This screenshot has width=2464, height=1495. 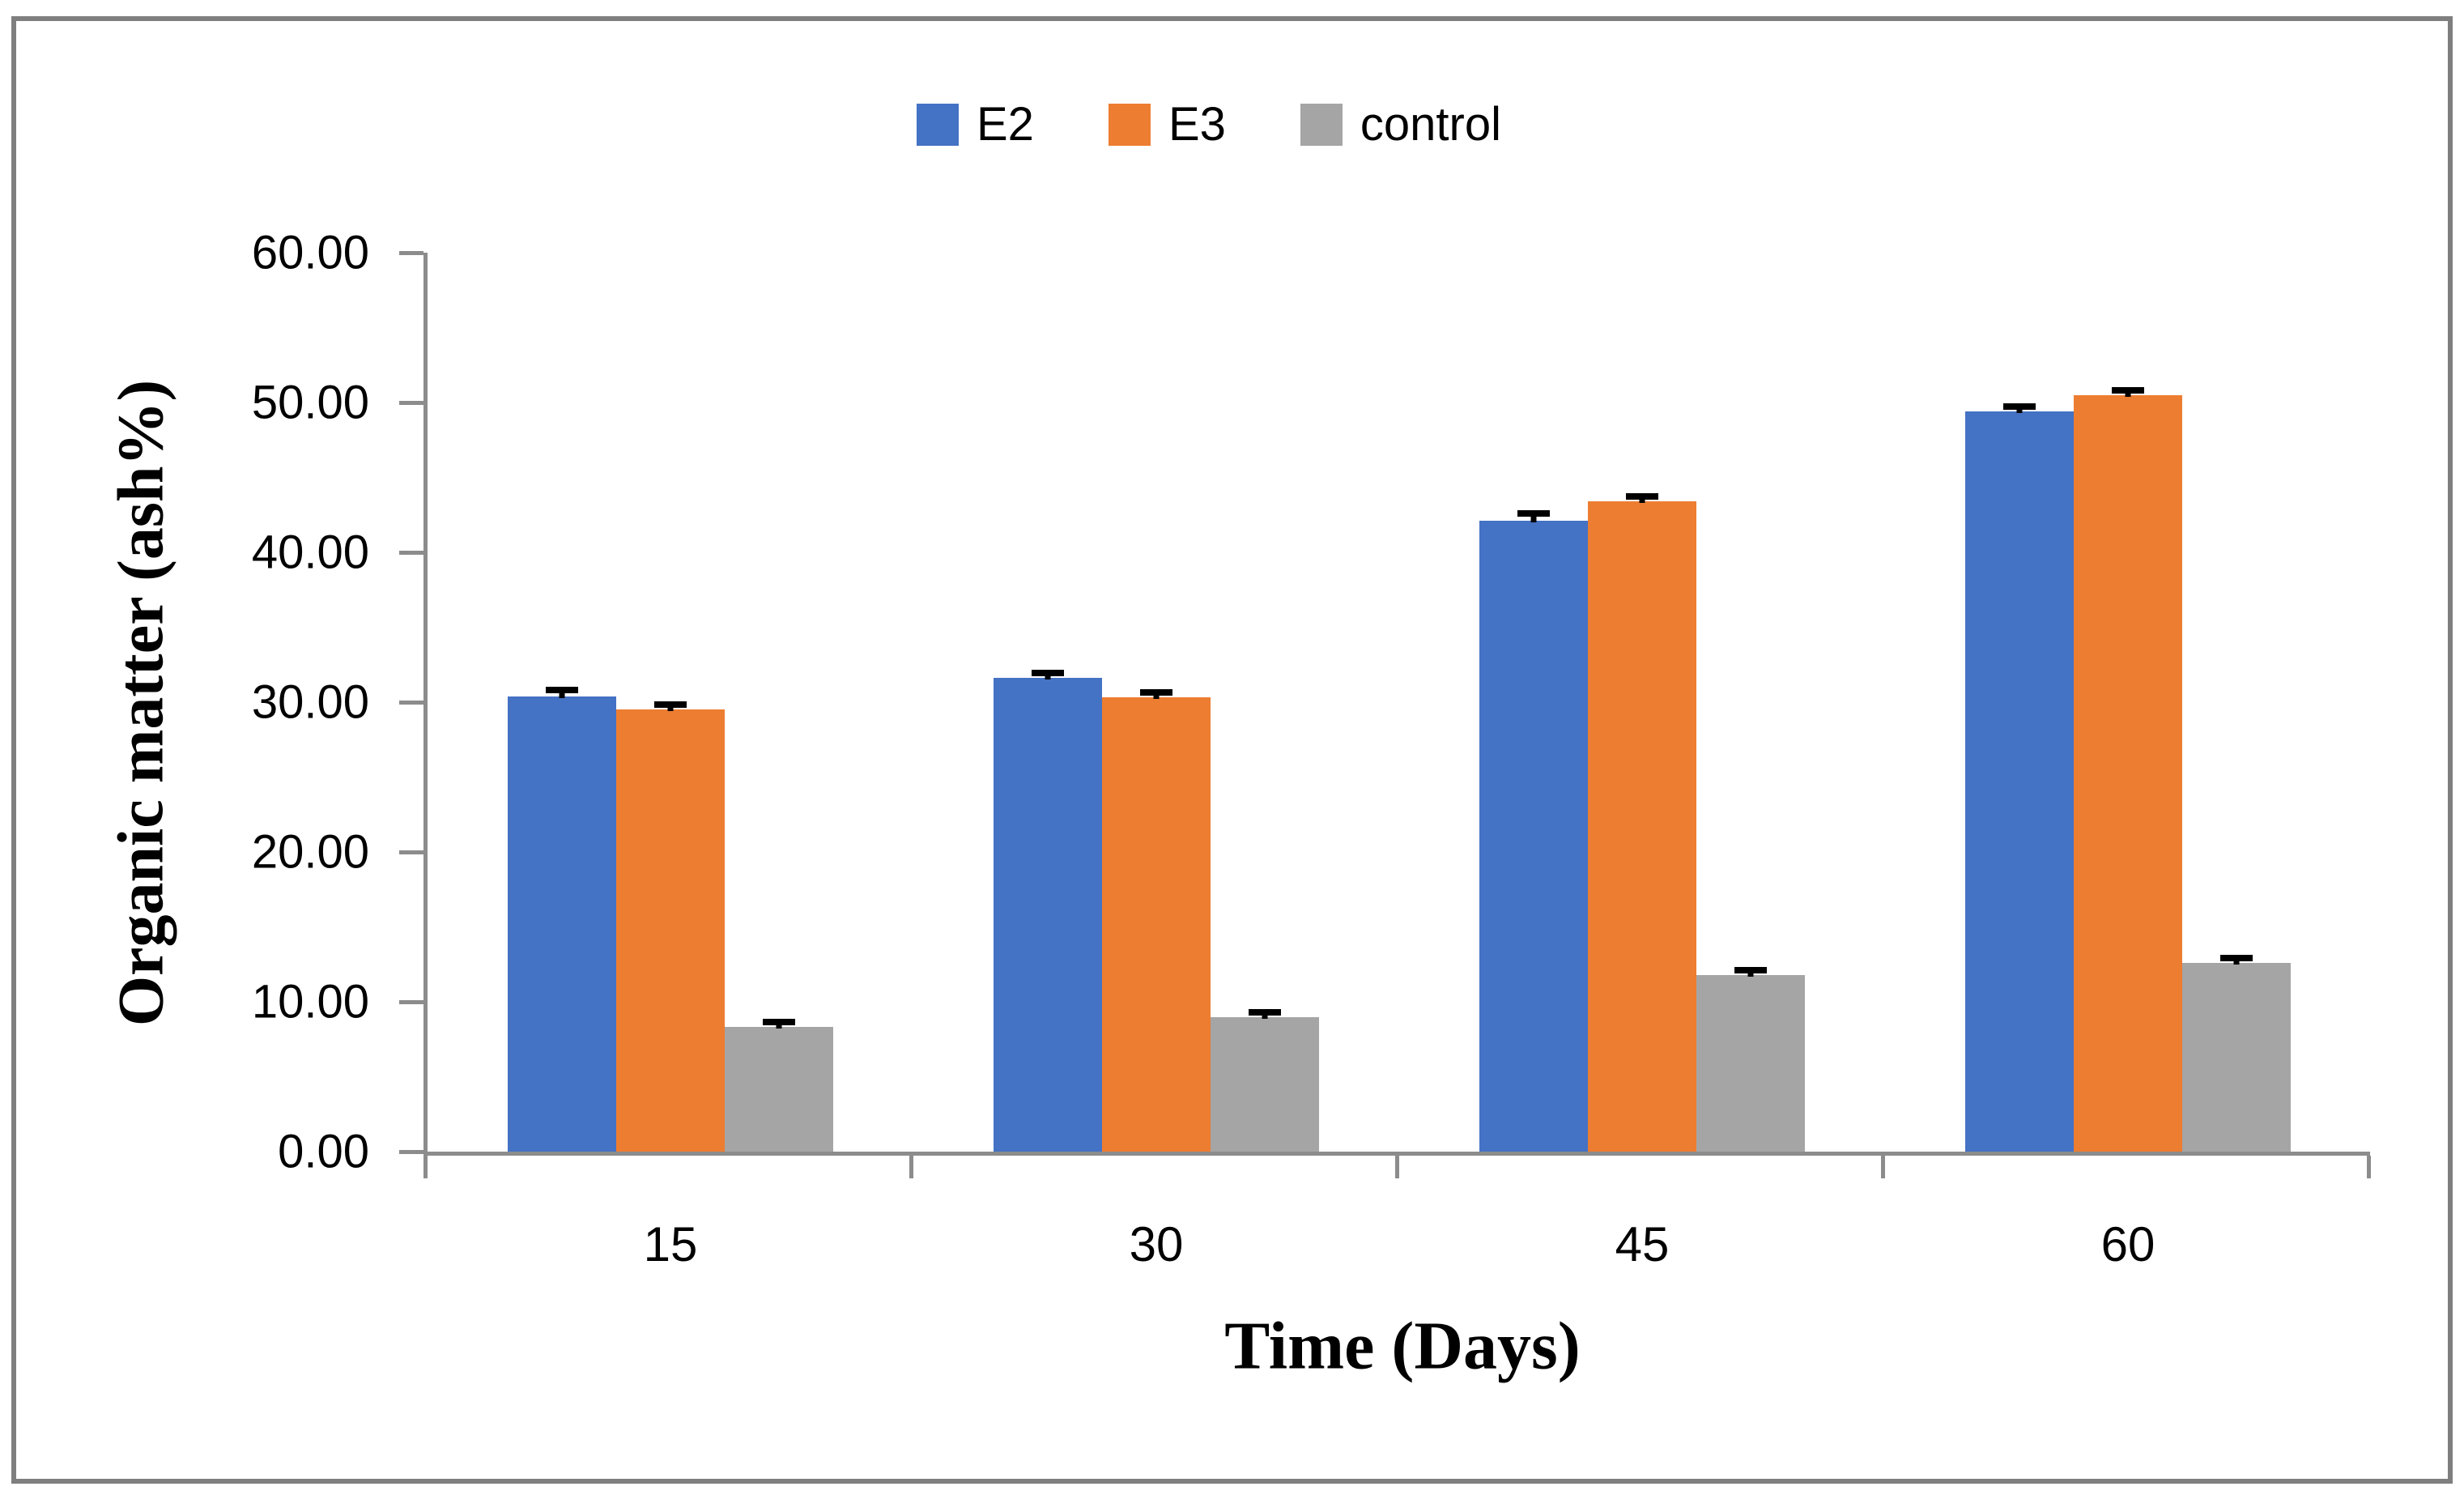 I want to click on legend-label: E2, so click(x=1005, y=124).